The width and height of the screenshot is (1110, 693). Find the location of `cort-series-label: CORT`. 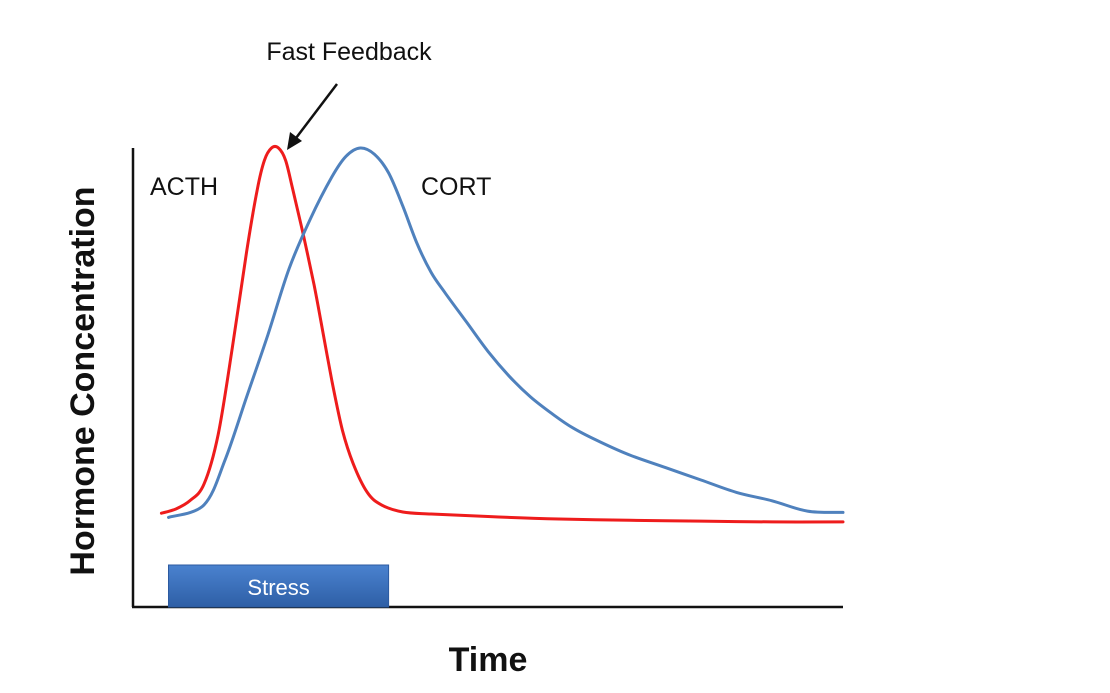

cort-series-label: CORT is located at coordinates (456, 187).